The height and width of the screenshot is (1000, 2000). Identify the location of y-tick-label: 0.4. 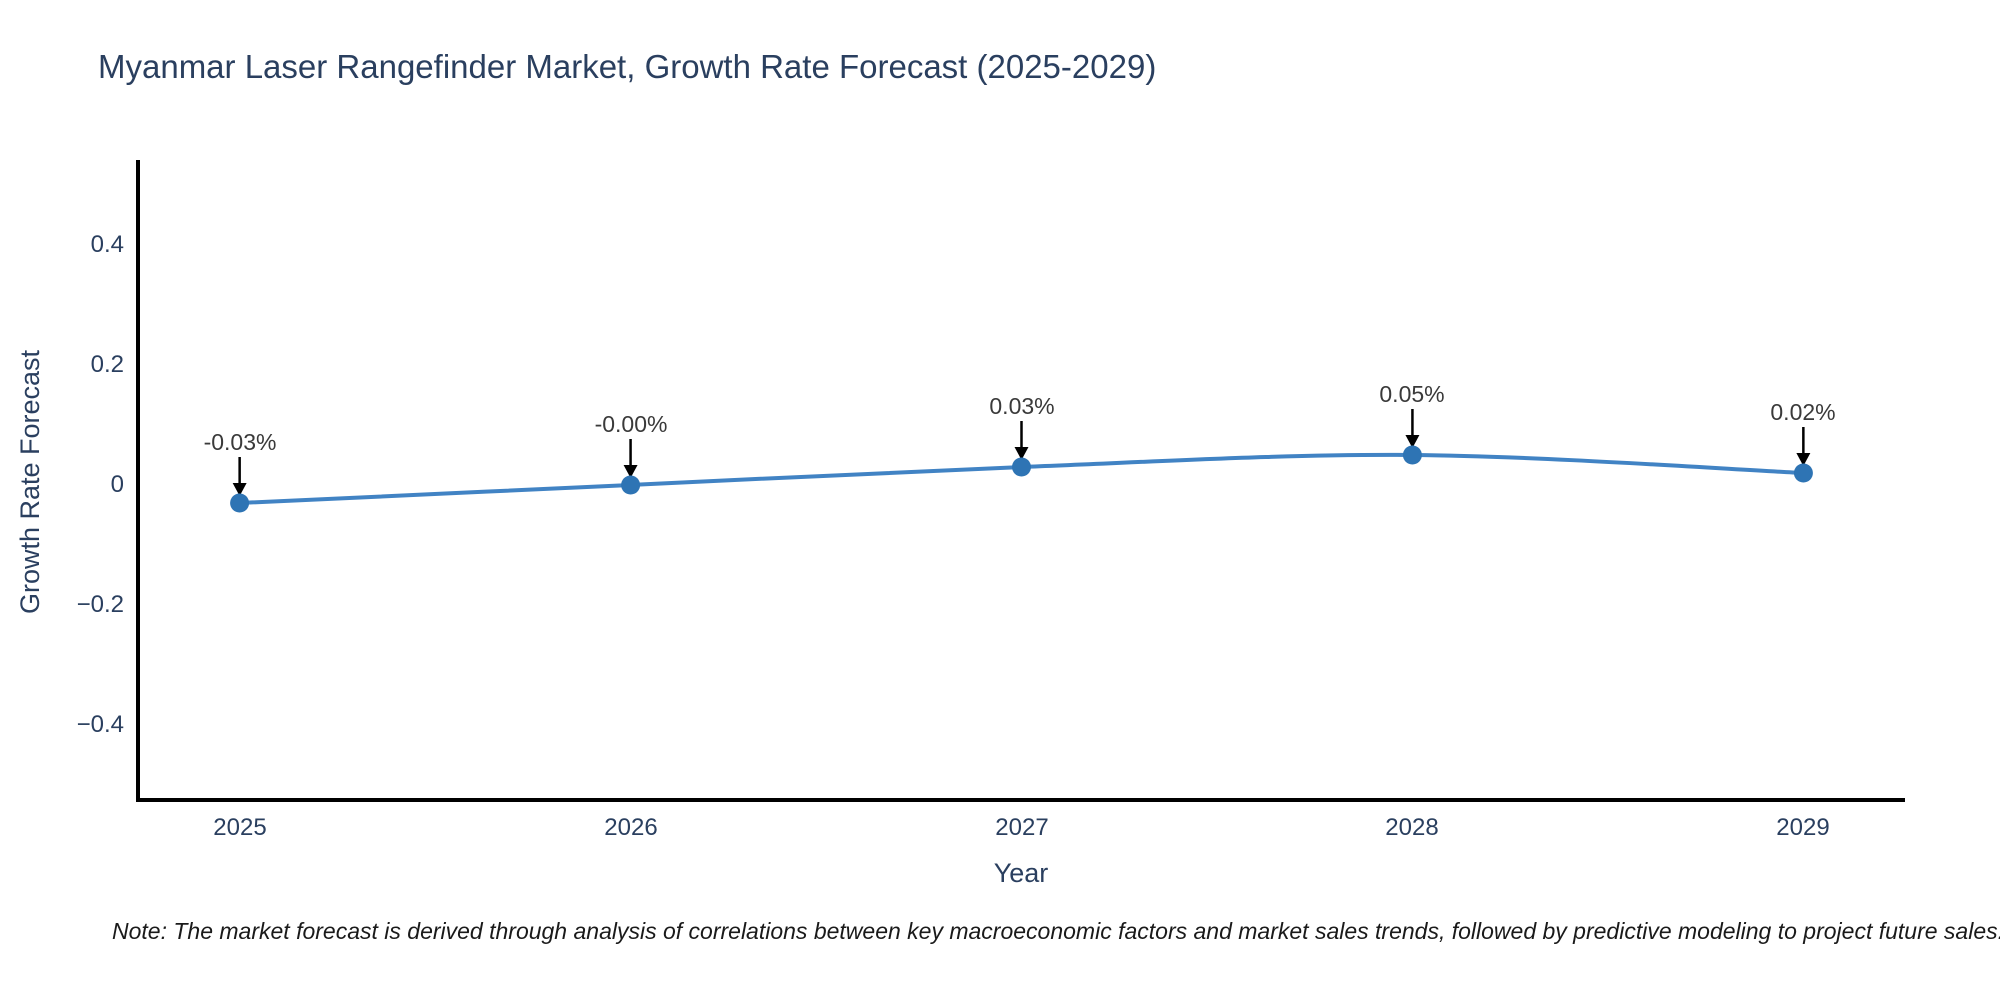
(107, 244).